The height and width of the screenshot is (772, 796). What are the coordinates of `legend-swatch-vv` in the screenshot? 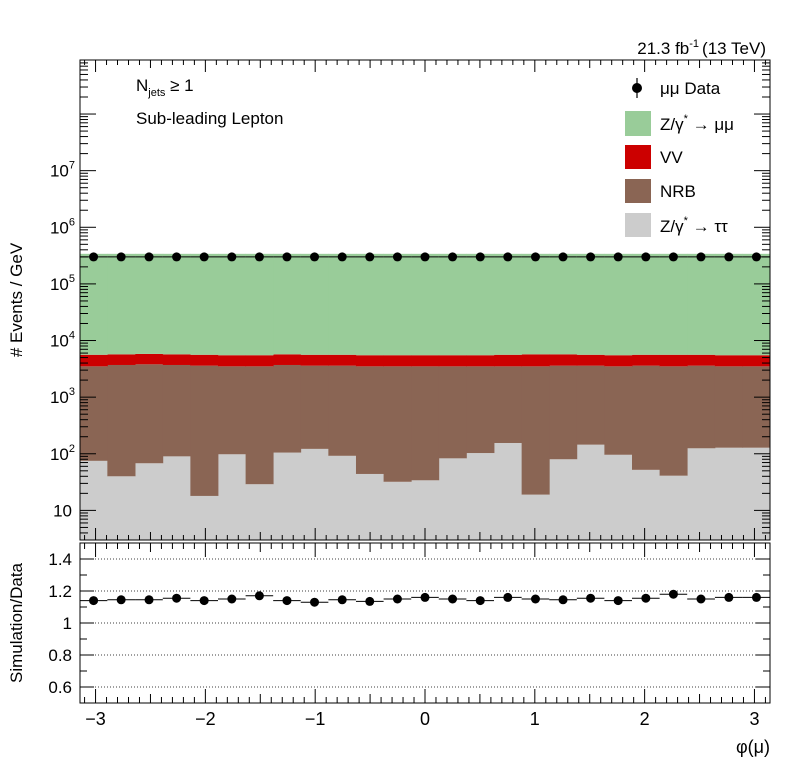 It's located at (638, 157).